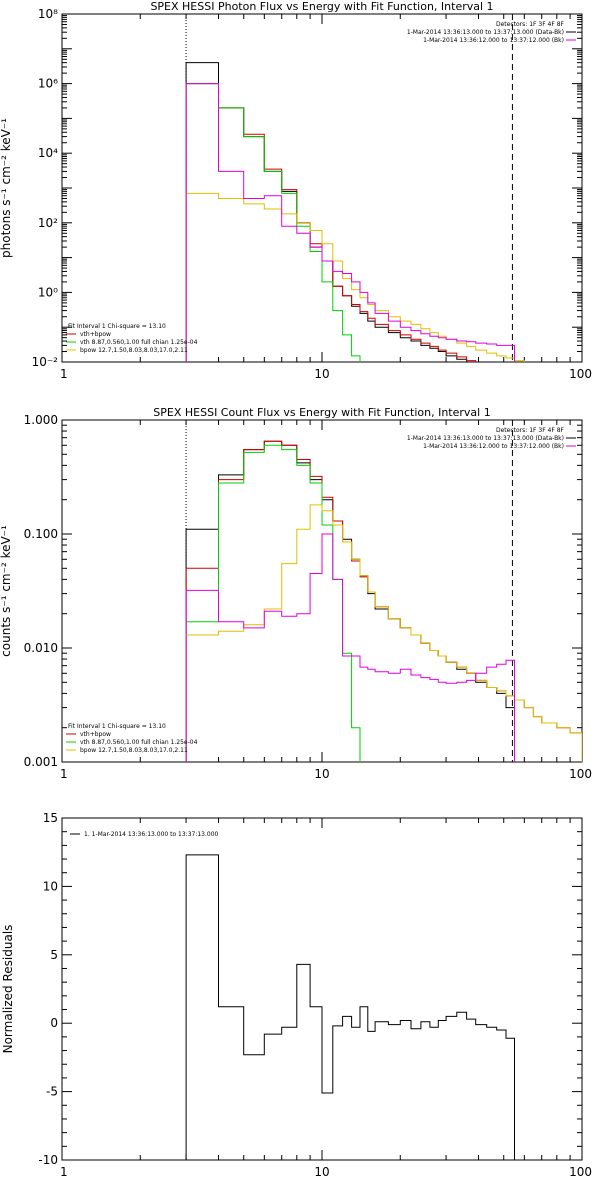 The image size is (600, 1200). I want to click on y-tick-label: 10⁸, so click(48, 14).